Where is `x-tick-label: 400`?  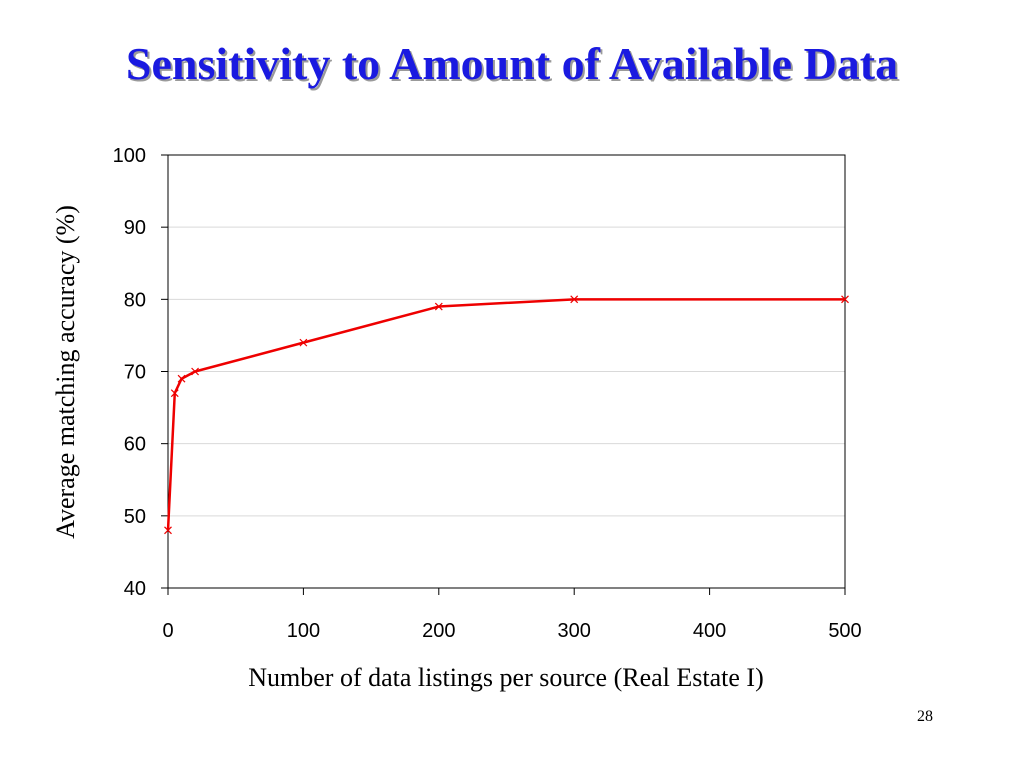 x-tick-label: 400 is located at coordinates (709, 631).